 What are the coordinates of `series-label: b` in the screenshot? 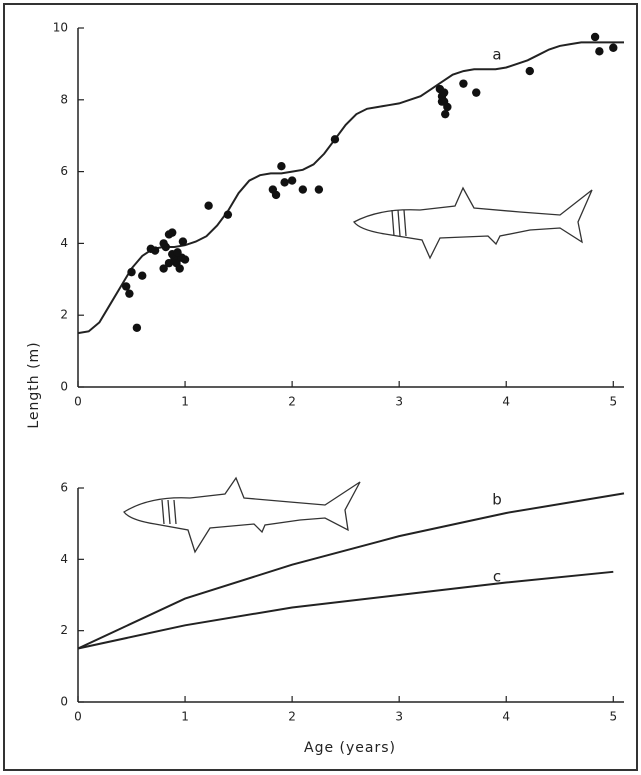 It's located at (497, 500).